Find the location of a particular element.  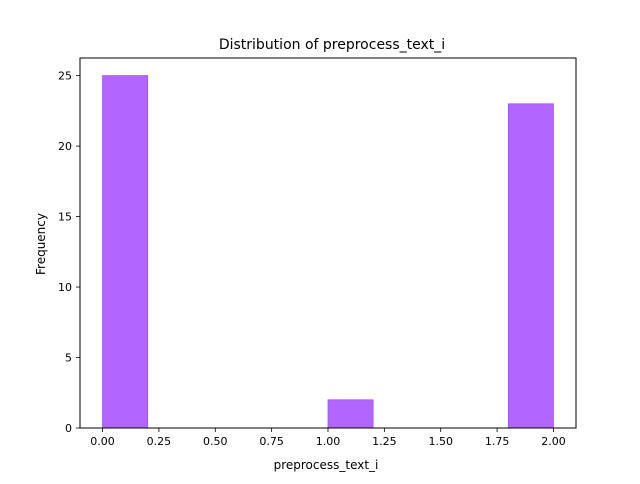

x-axis-label: preprocess_text_i is located at coordinates (326, 465).